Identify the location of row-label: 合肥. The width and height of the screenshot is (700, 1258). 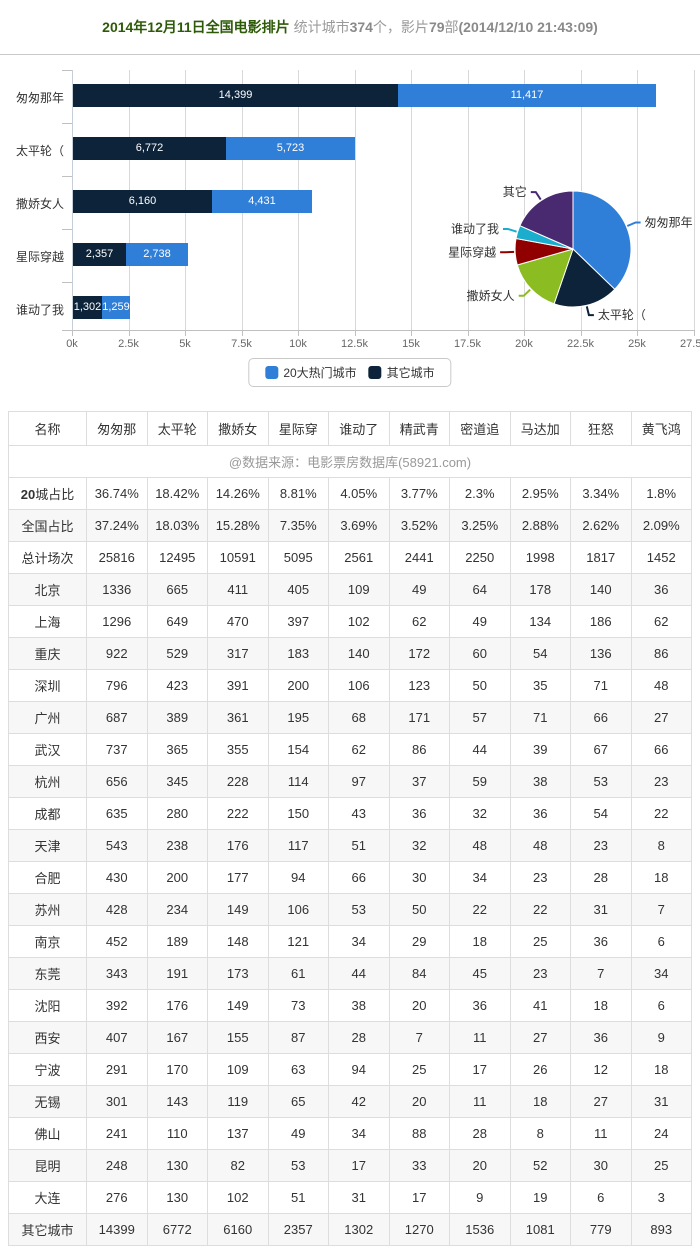
(47, 877).